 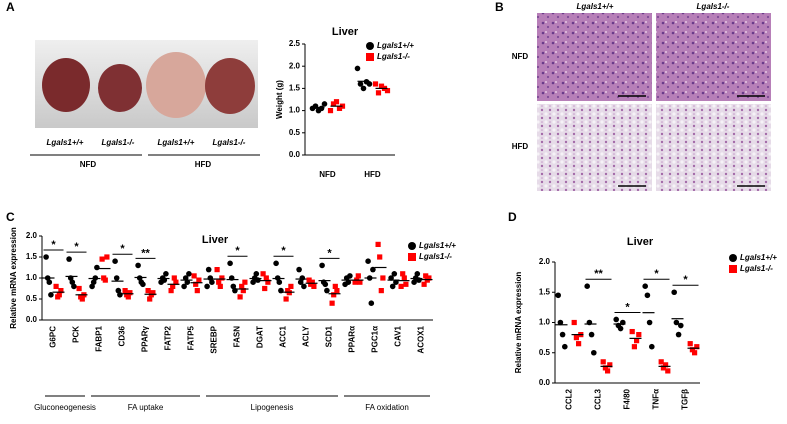 What do you see at coordinates (283, 336) in the screenshot?
I see `x-tick-label: ACC1` at bounding box center [283, 336].